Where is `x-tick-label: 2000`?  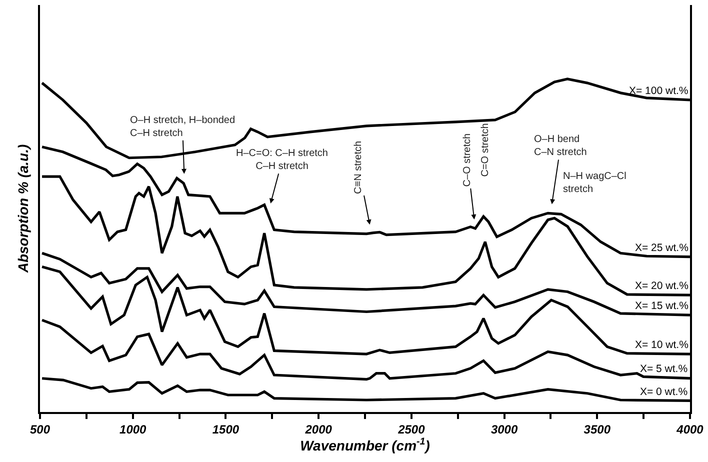 x-tick-label: 2000 is located at coordinates (318, 429).